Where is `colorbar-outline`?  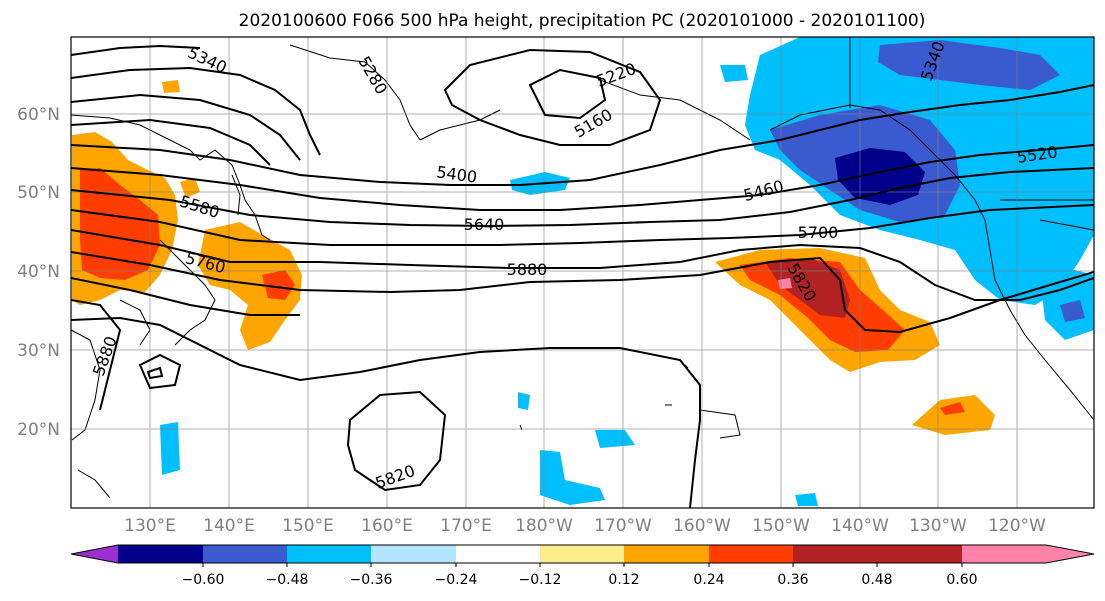 colorbar-outline is located at coordinates (582, 554).